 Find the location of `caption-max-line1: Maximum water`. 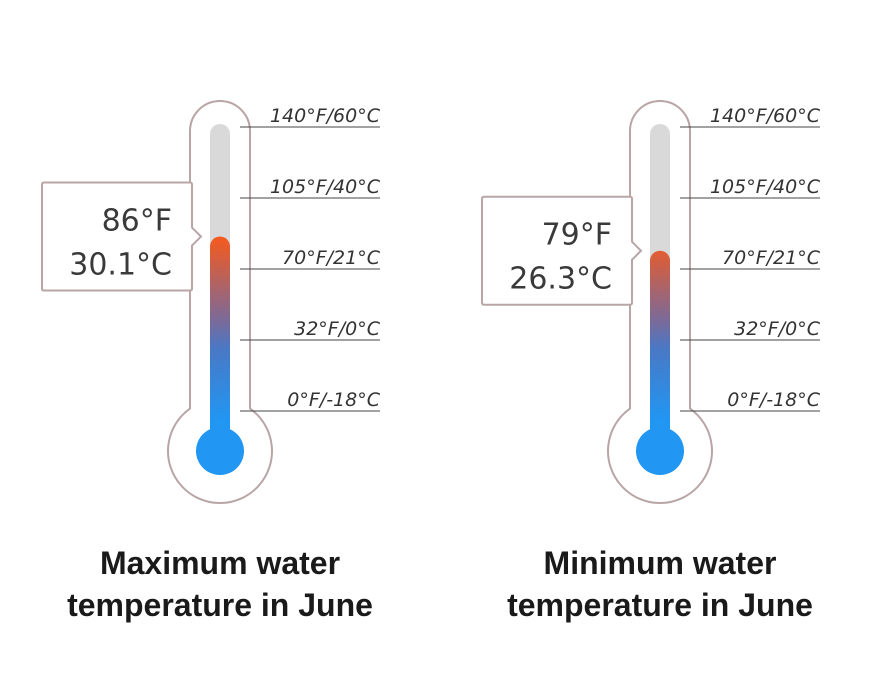

caption-max-line1: Maximum water is located at coordinates (220, 563).